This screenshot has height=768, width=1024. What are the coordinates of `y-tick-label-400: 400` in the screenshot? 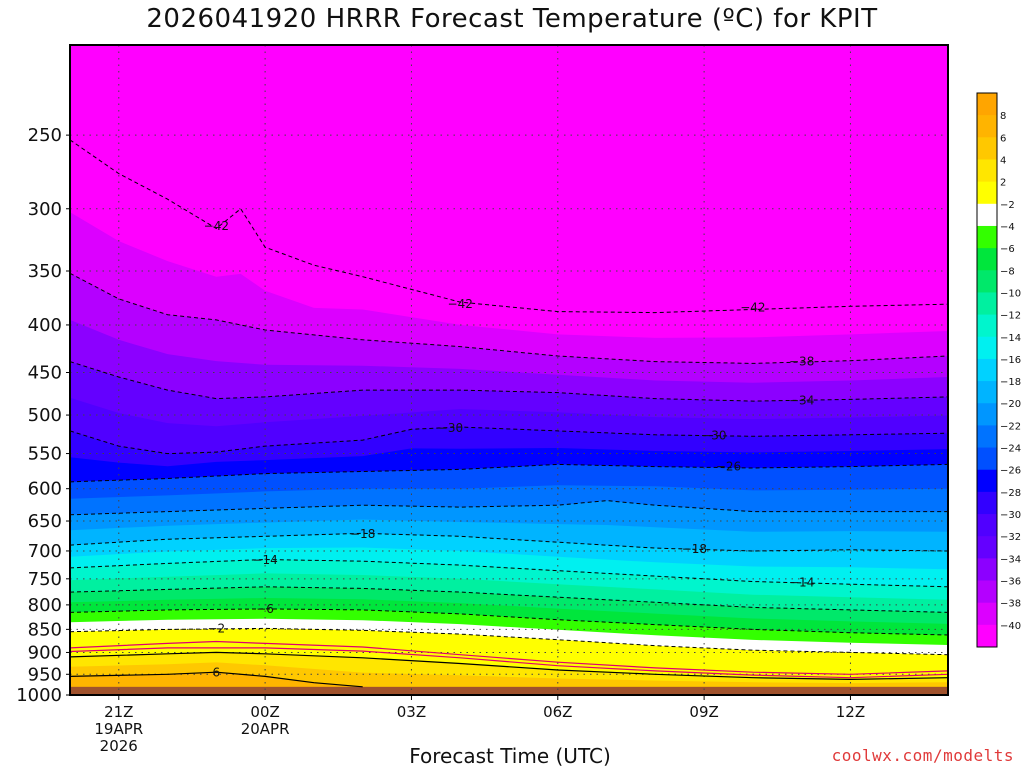 It's located at (45, 325).